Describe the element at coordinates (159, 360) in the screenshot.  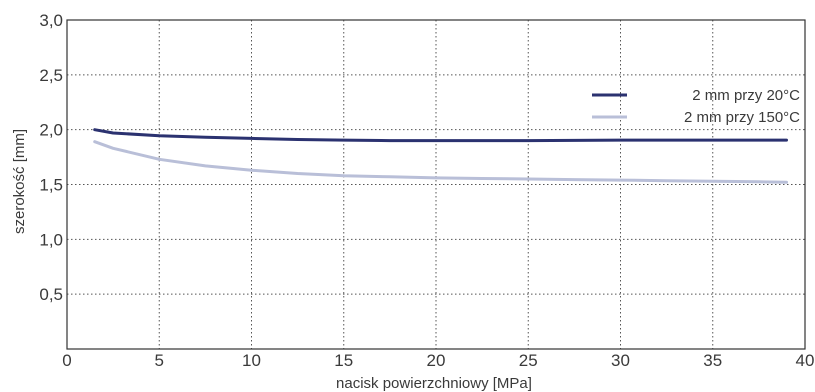
I see `x-tick-label: 5` at that location.